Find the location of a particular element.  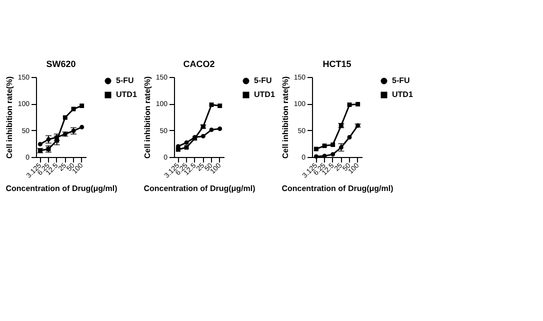

chart-title: HCT15 is located at coordinates (337, 64).